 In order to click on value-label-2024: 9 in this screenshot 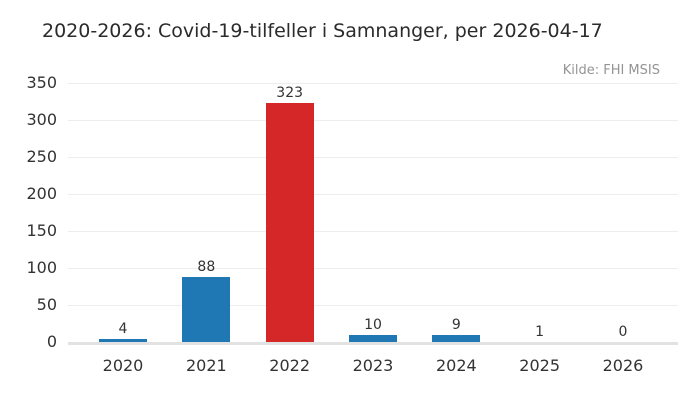, I will do `click(456, 325)`.